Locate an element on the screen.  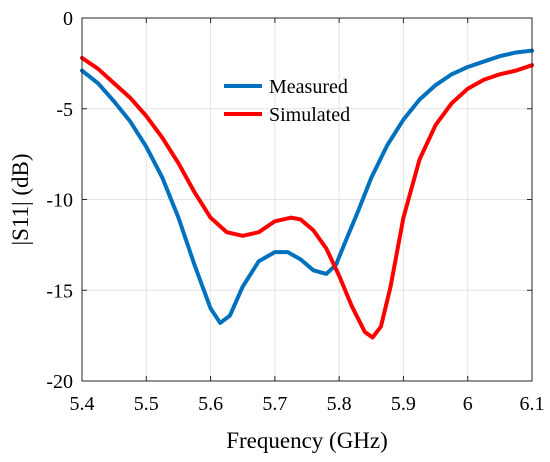
x-tick-label: 5.8 is located at coordinates (339, 404).